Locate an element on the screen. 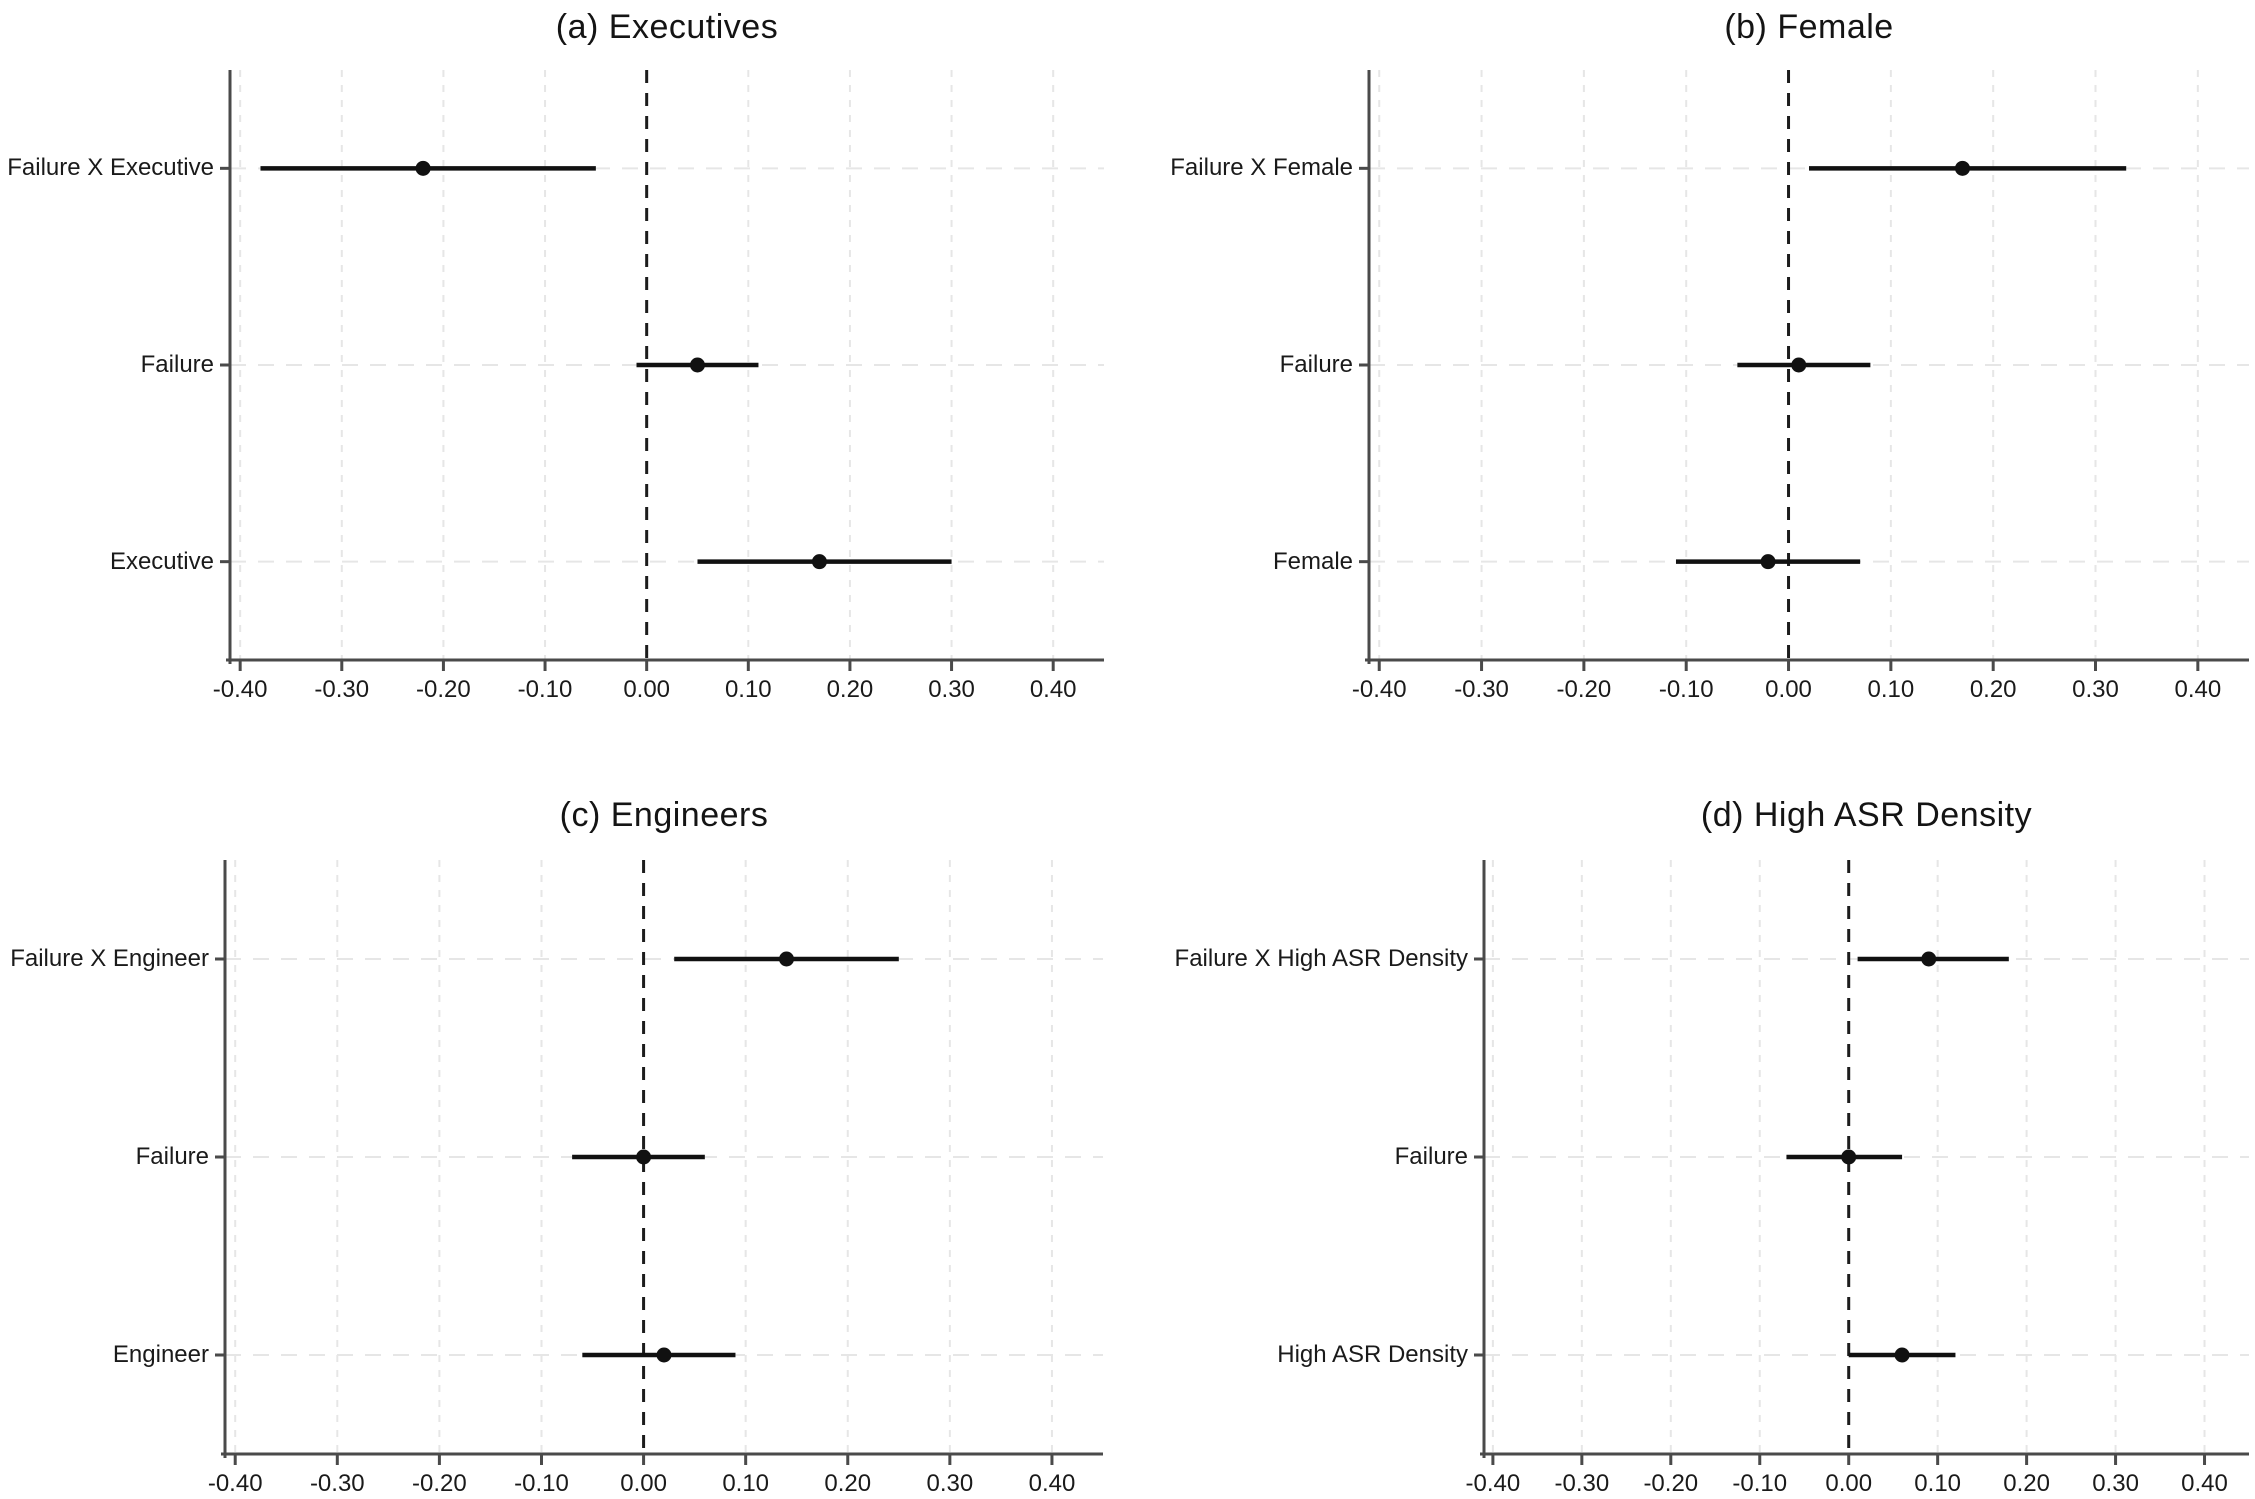 Image resolution: width=2255 pixels, height=1499 pixels. panel-title: (d) High ASR Density is located at coordinates (1866, 815).